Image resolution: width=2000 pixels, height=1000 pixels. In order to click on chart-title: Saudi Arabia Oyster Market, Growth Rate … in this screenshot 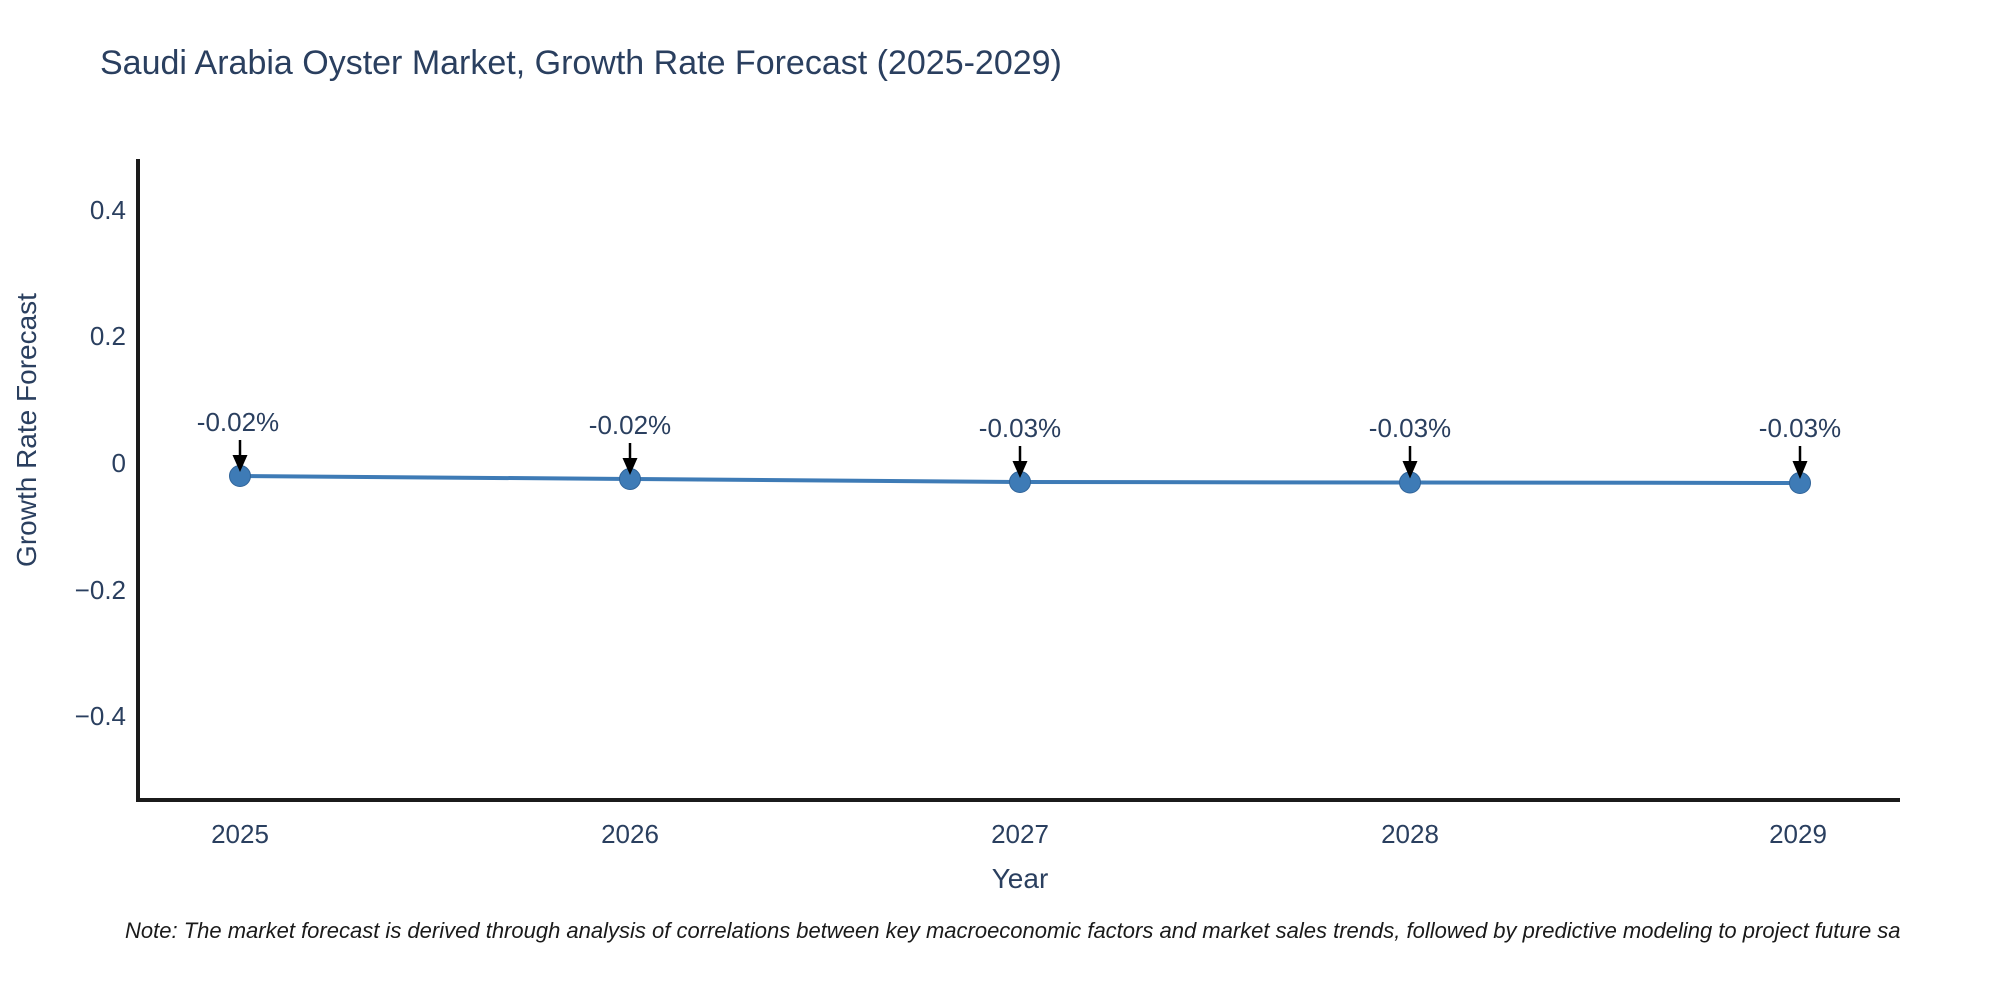, I will do `click(581, 63)`.